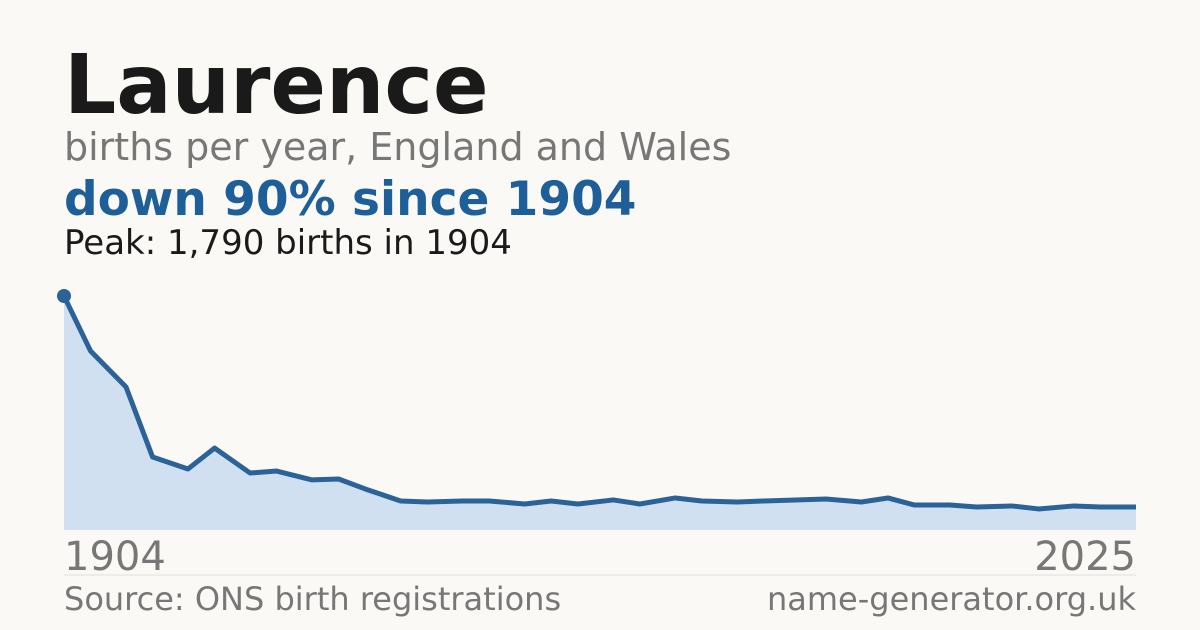 Image resolution: width=1200 pixels, height=630 pixels. What do you see at coordinates (288, 243) in the screenshot?
I see `peak-note: Peak: 1,790 births in 1904` at bounding box center [288, 243].